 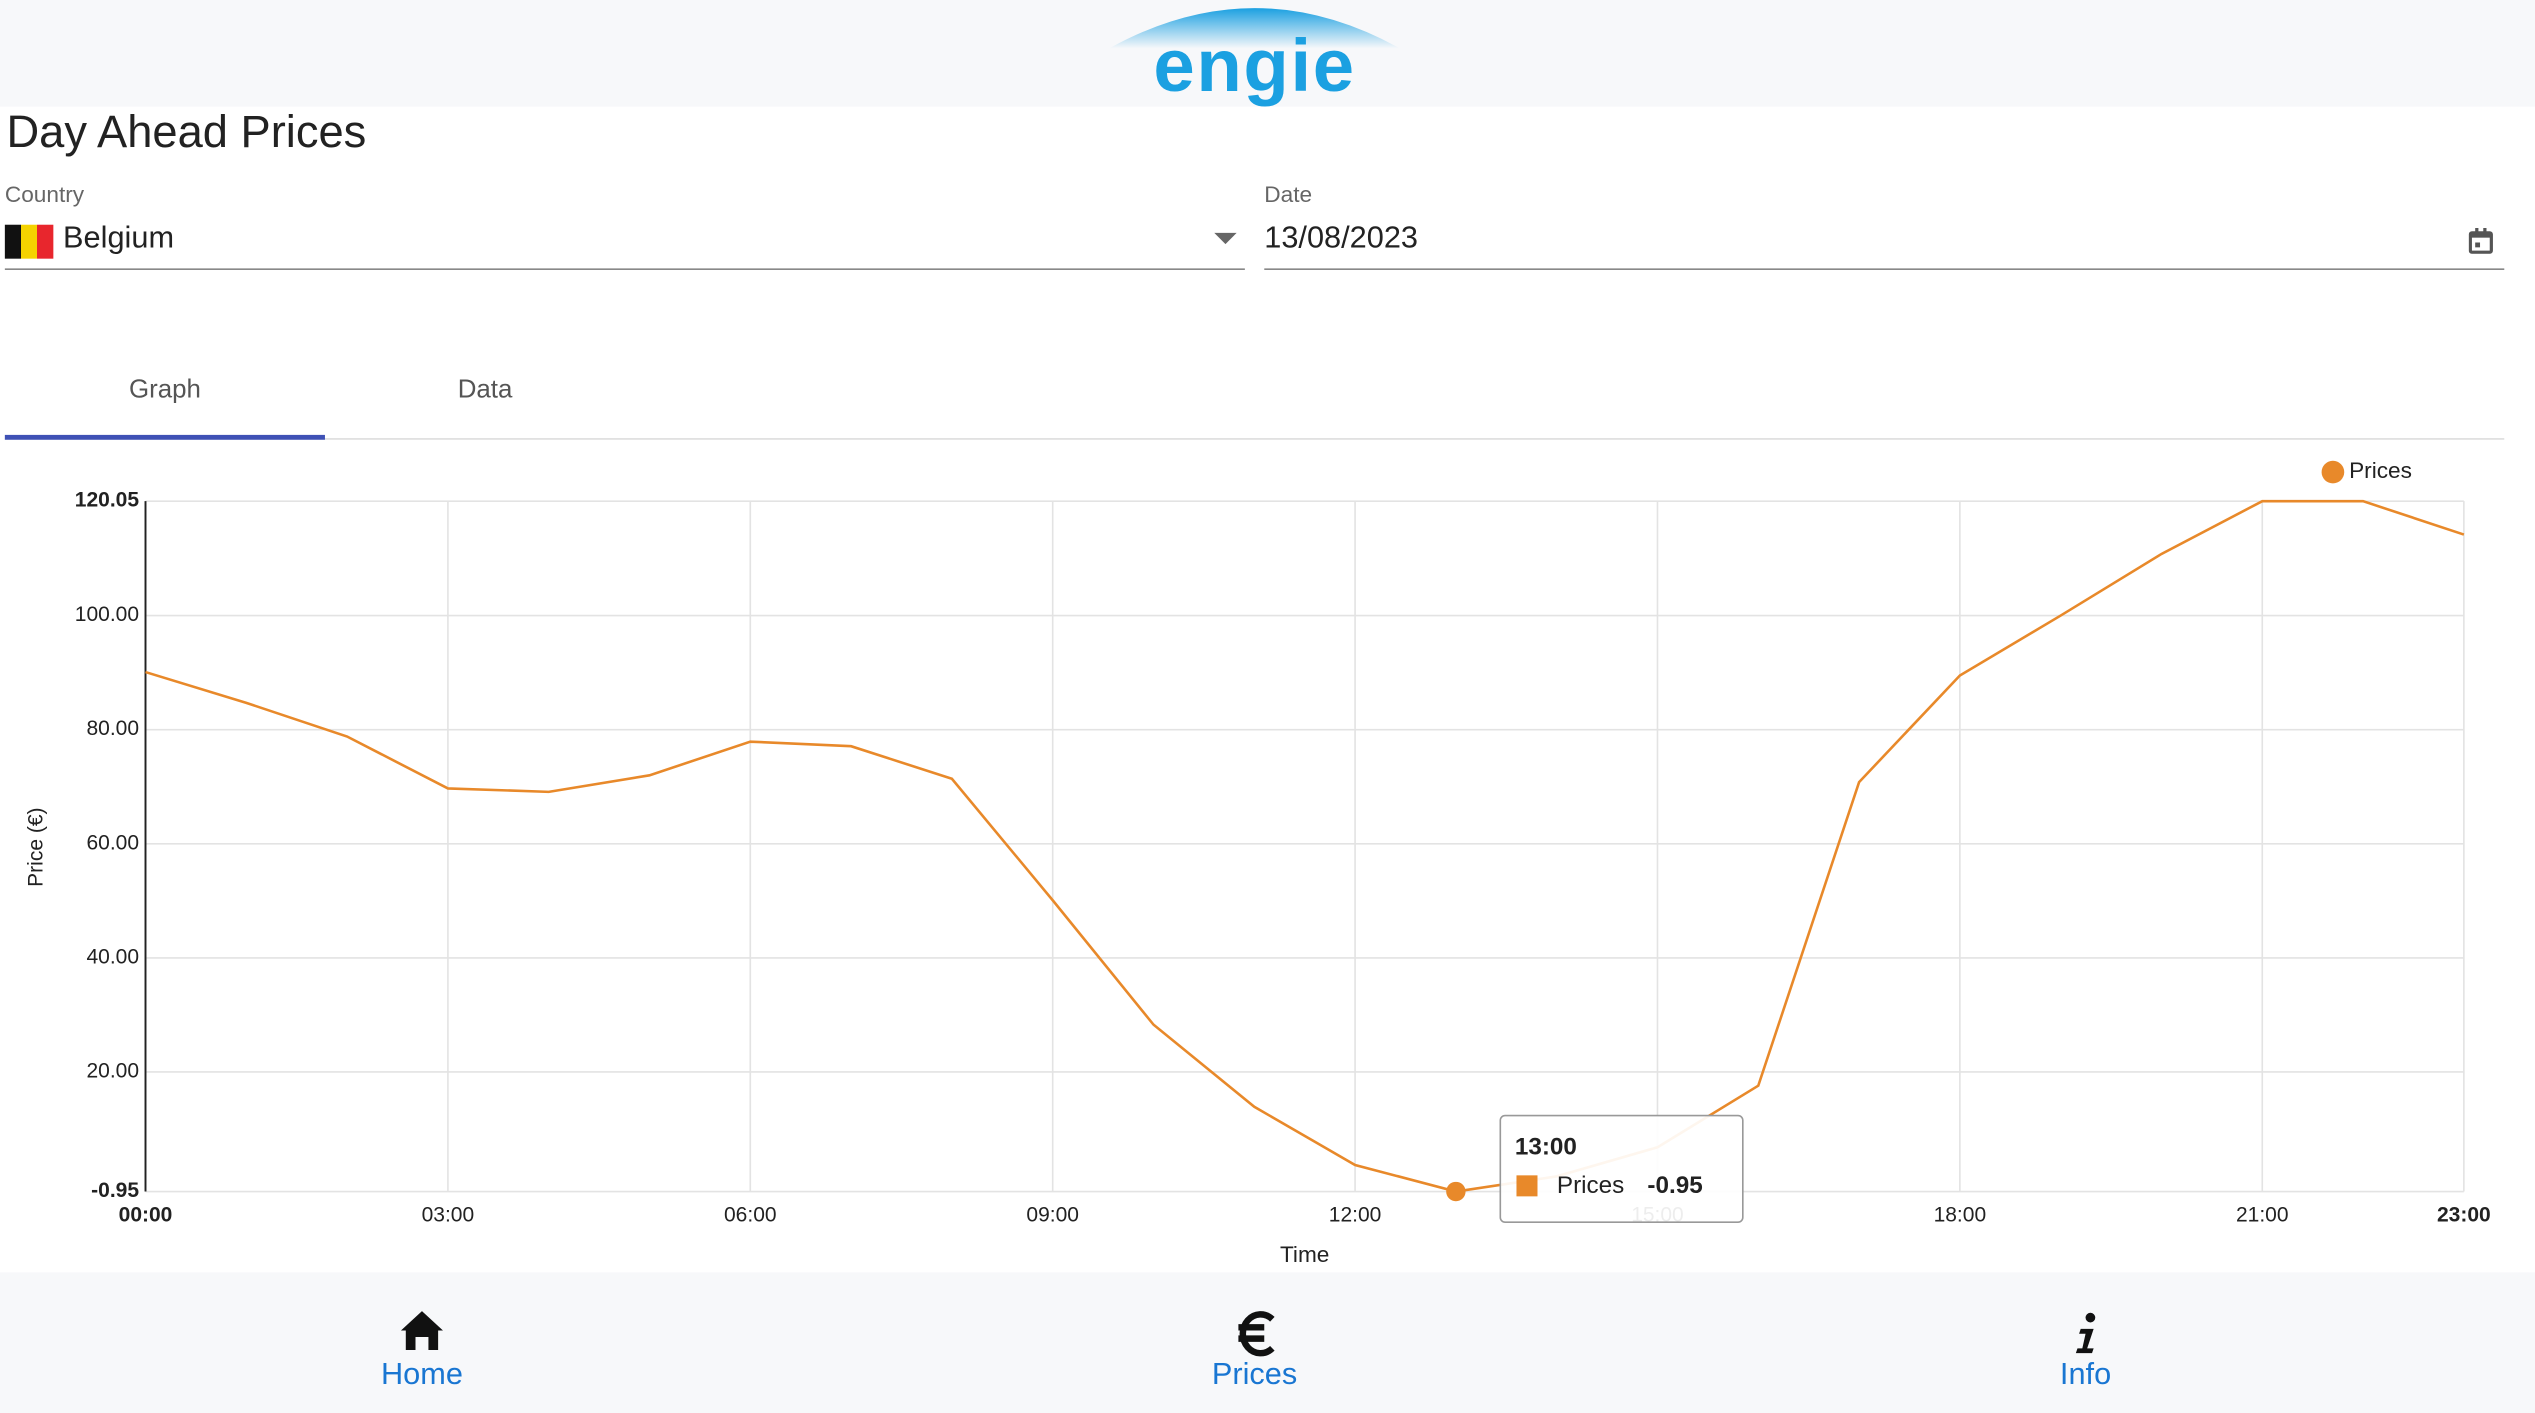 What do you see at coordinates (2464, 1214) in the screenshot?
I see `x-tick-label: 23:00` at bounding box center [2464, 1214].